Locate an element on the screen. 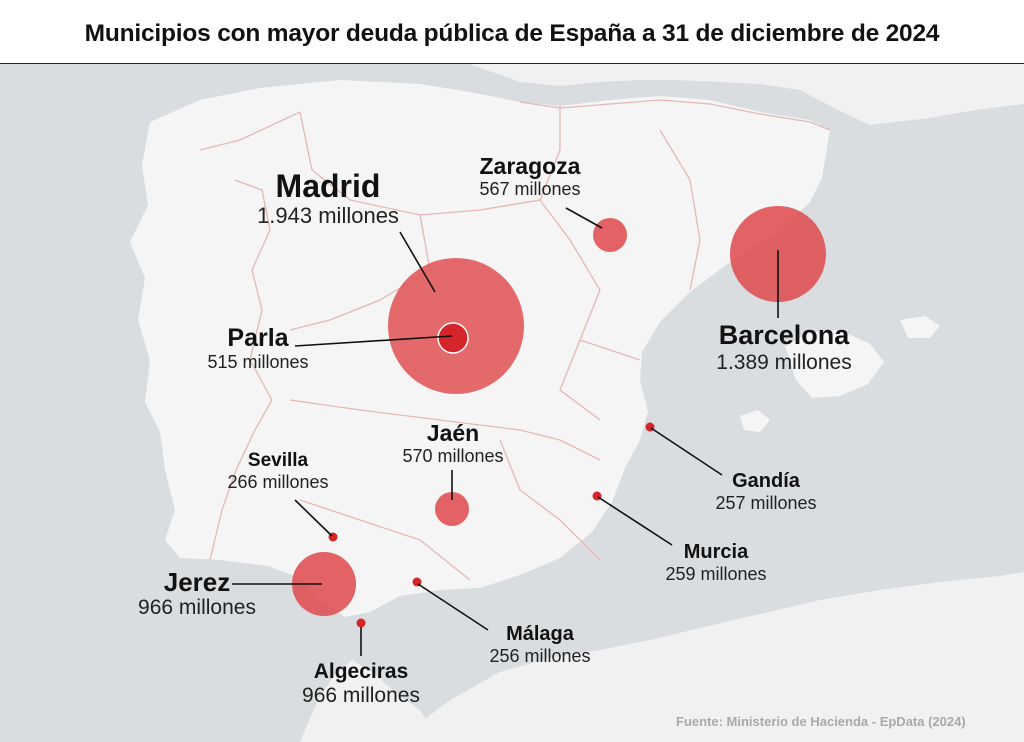  city-name: Gandía is located at coordinates (766, 481).